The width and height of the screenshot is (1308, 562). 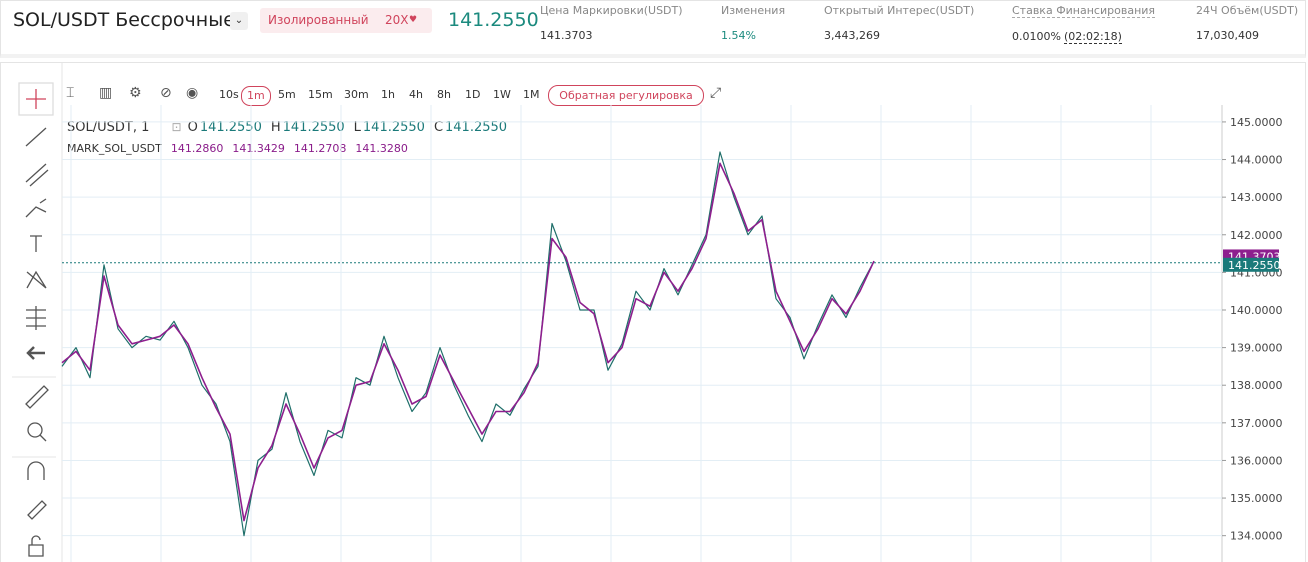 I want to click on stat-value: 141.3703, so click(x=611, y=35).